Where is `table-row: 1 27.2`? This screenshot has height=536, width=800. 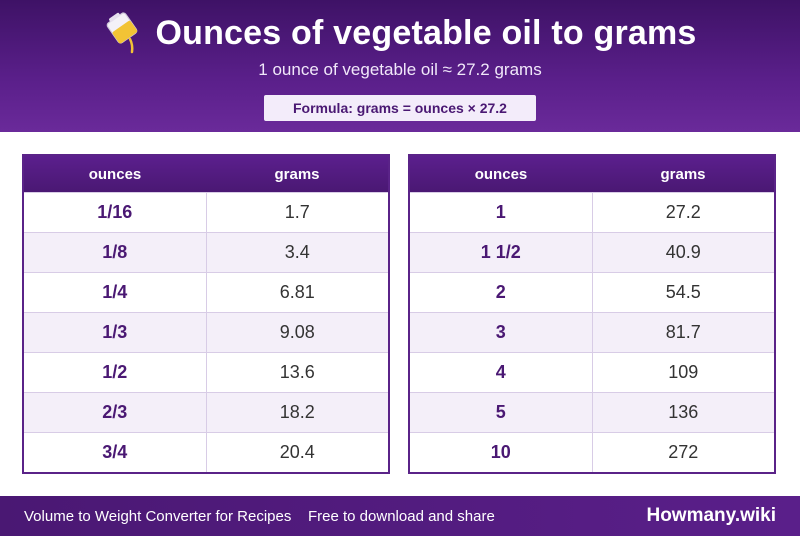
table-row: 1 27.2 is located at coordinates (592, 212).